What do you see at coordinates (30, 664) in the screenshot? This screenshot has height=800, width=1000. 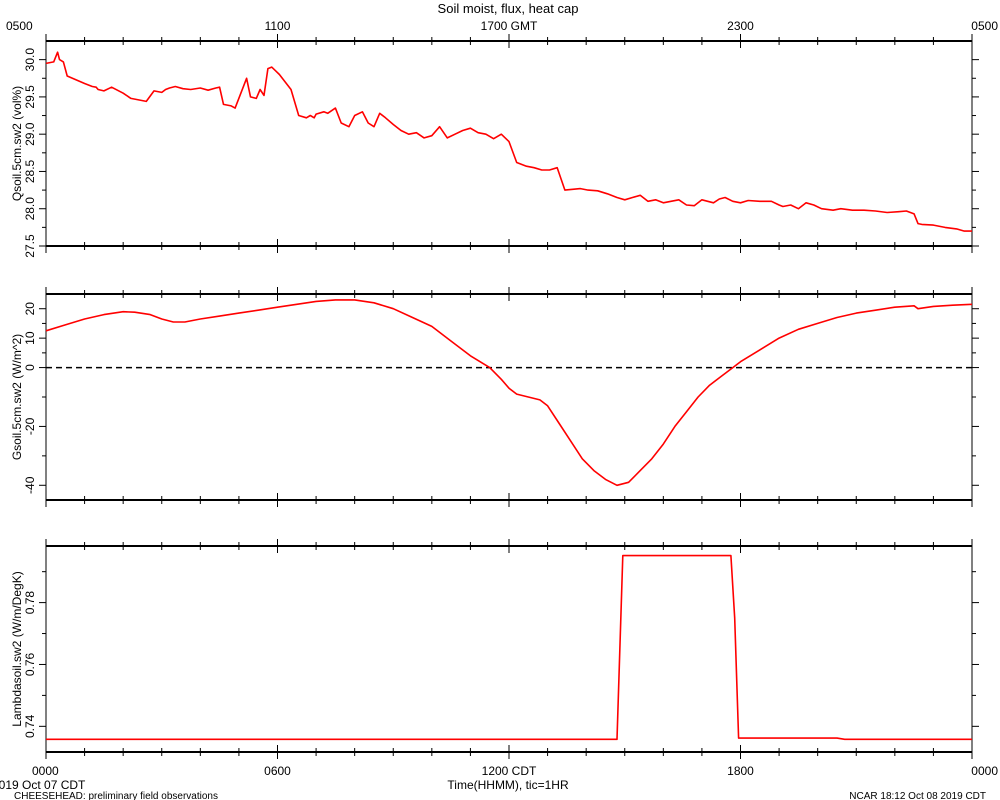 I see `y-tick-label: 0.76` at bounding box center [30, 664].